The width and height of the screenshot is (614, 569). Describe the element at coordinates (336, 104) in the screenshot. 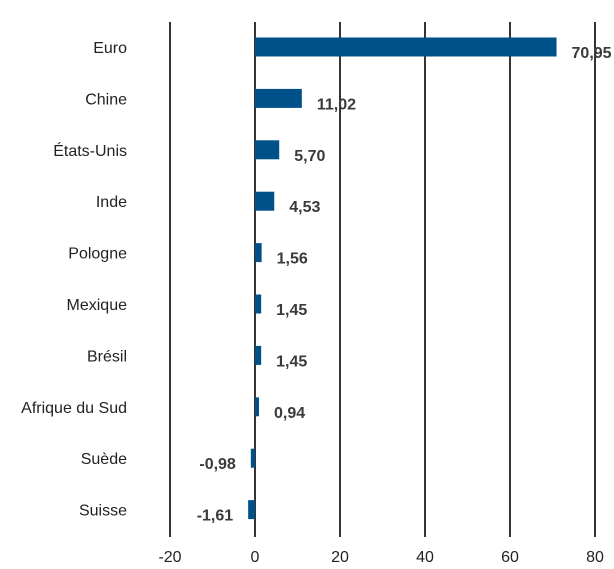

I see `data-label: 11,02` at that location.